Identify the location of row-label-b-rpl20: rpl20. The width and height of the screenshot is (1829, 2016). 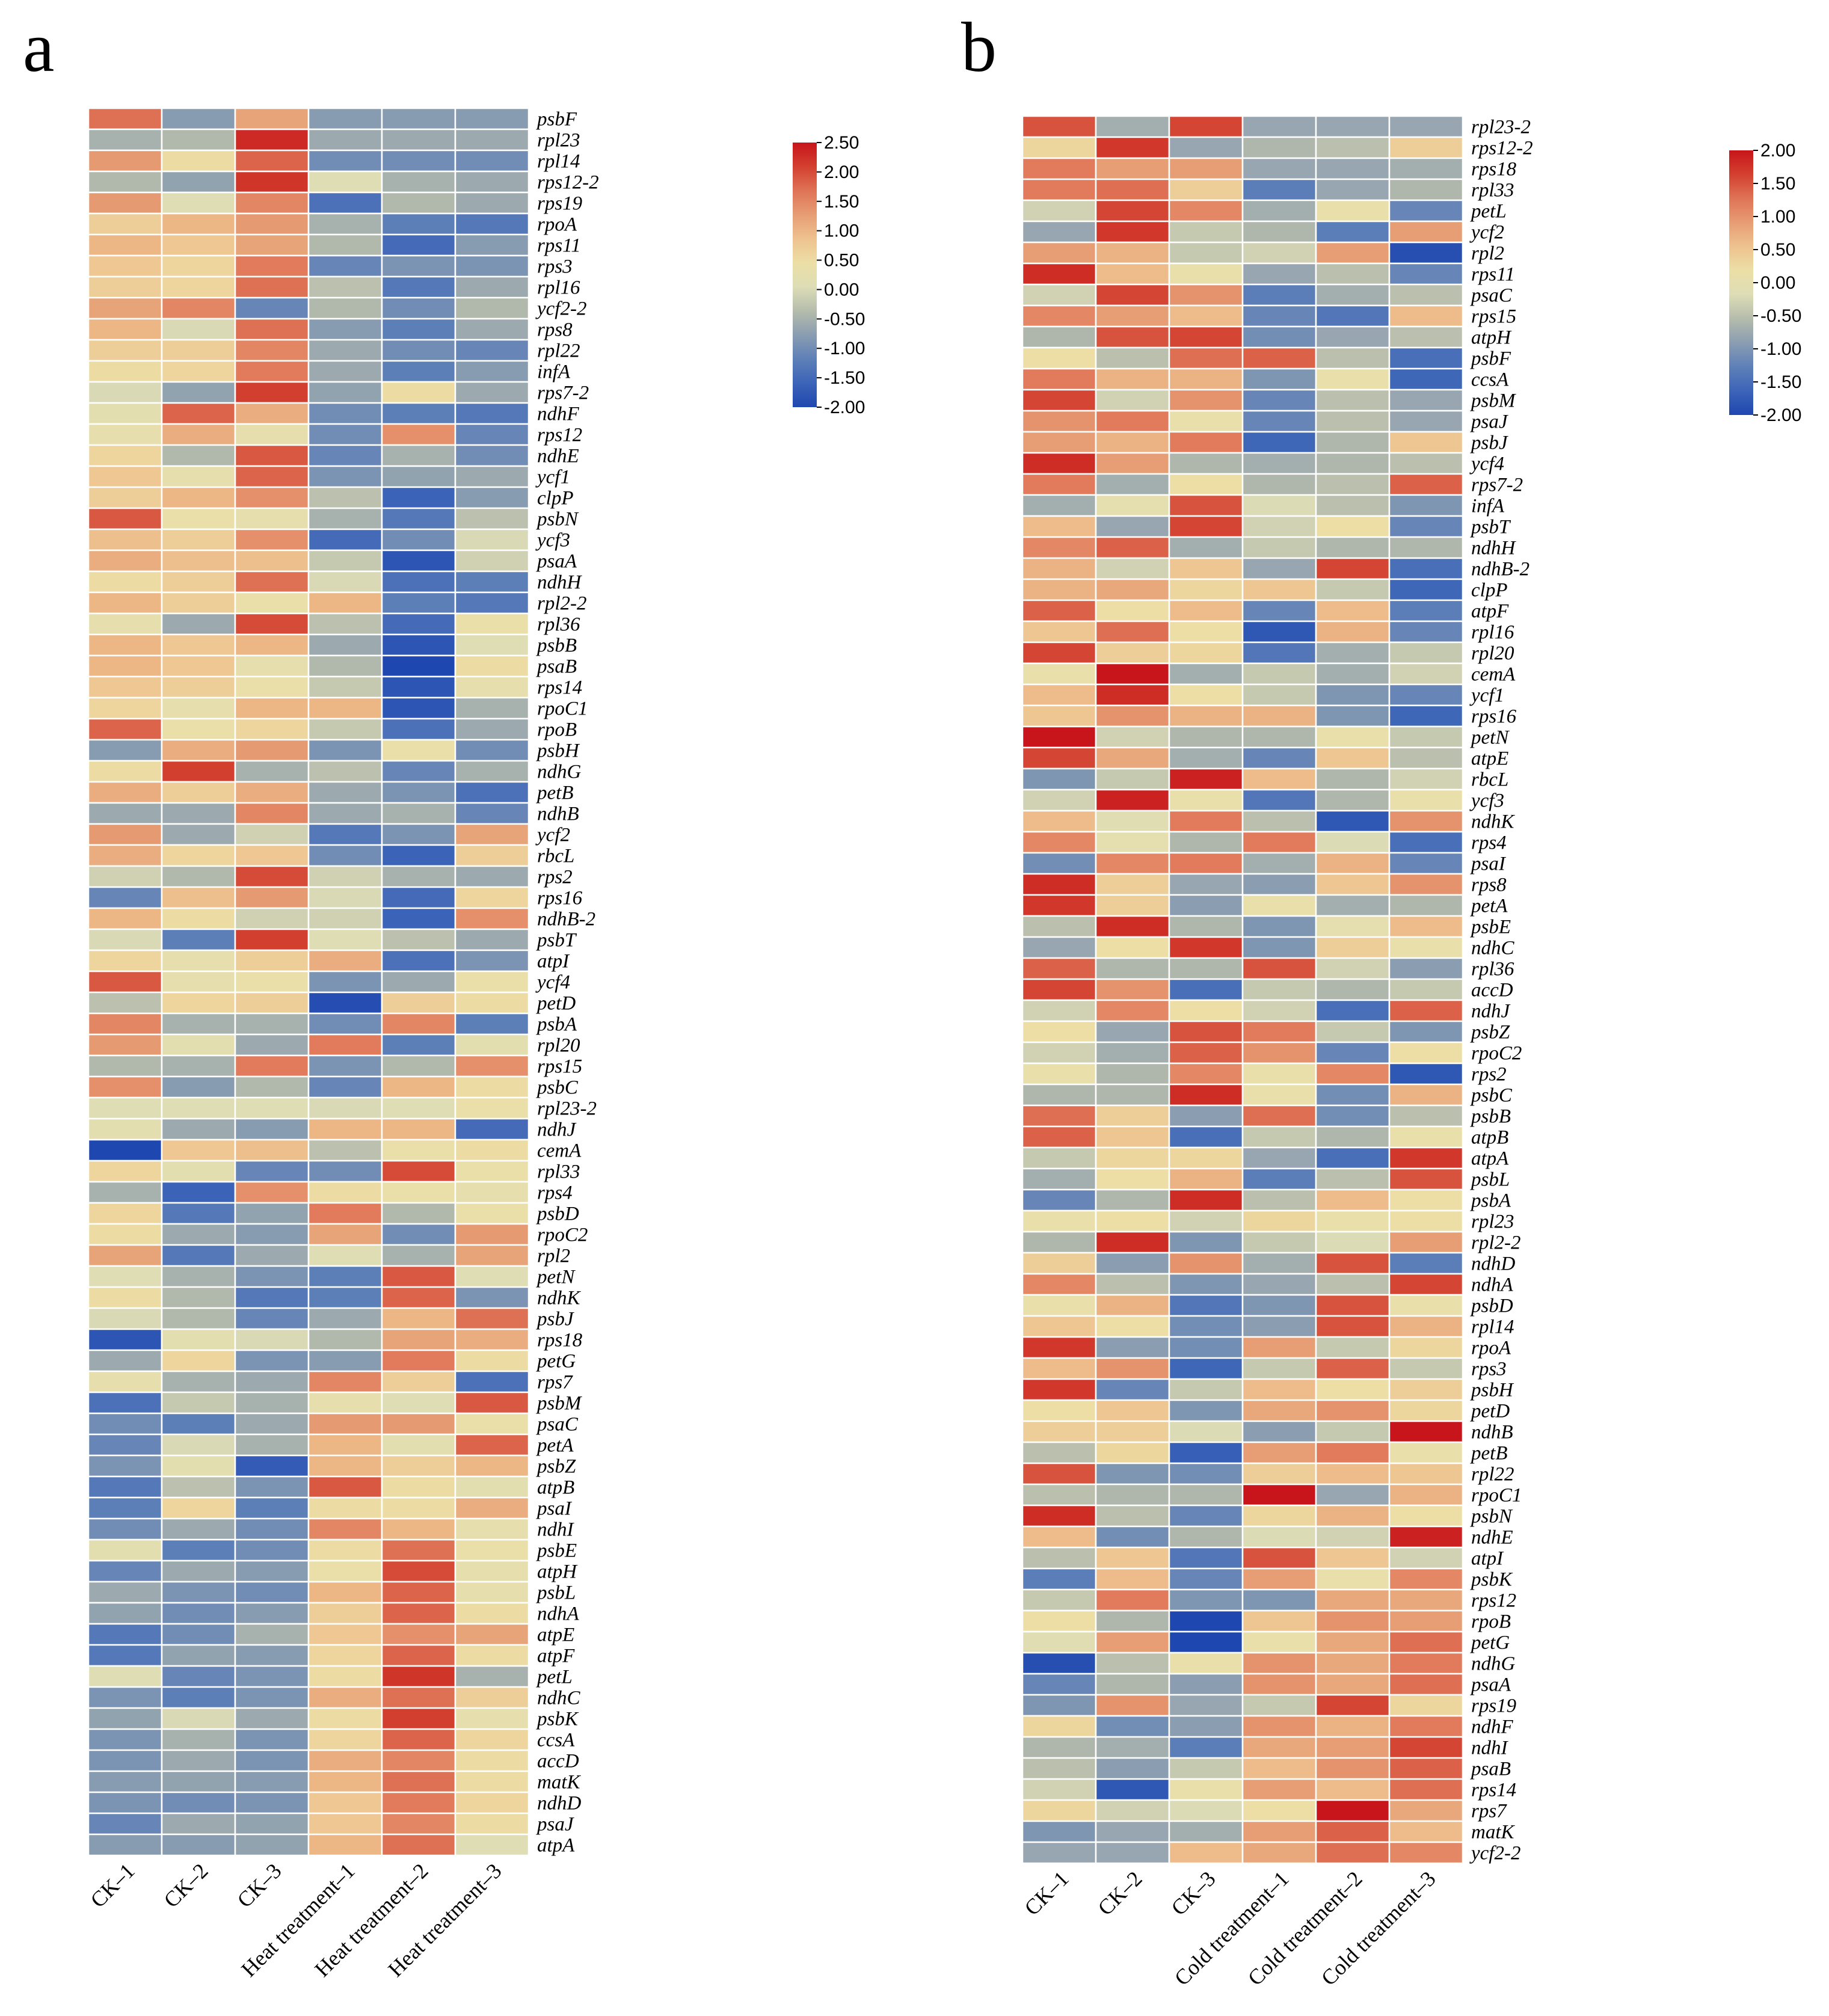
(1492, 654).